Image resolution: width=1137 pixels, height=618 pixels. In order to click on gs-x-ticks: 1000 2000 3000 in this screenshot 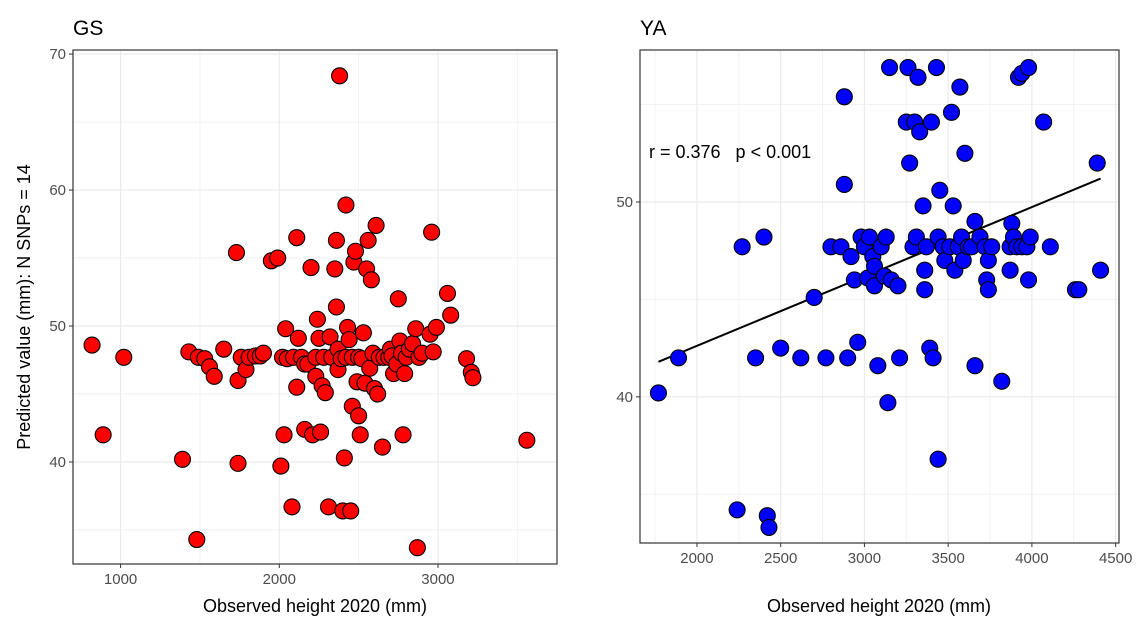, I will do `click(279, 576)`.